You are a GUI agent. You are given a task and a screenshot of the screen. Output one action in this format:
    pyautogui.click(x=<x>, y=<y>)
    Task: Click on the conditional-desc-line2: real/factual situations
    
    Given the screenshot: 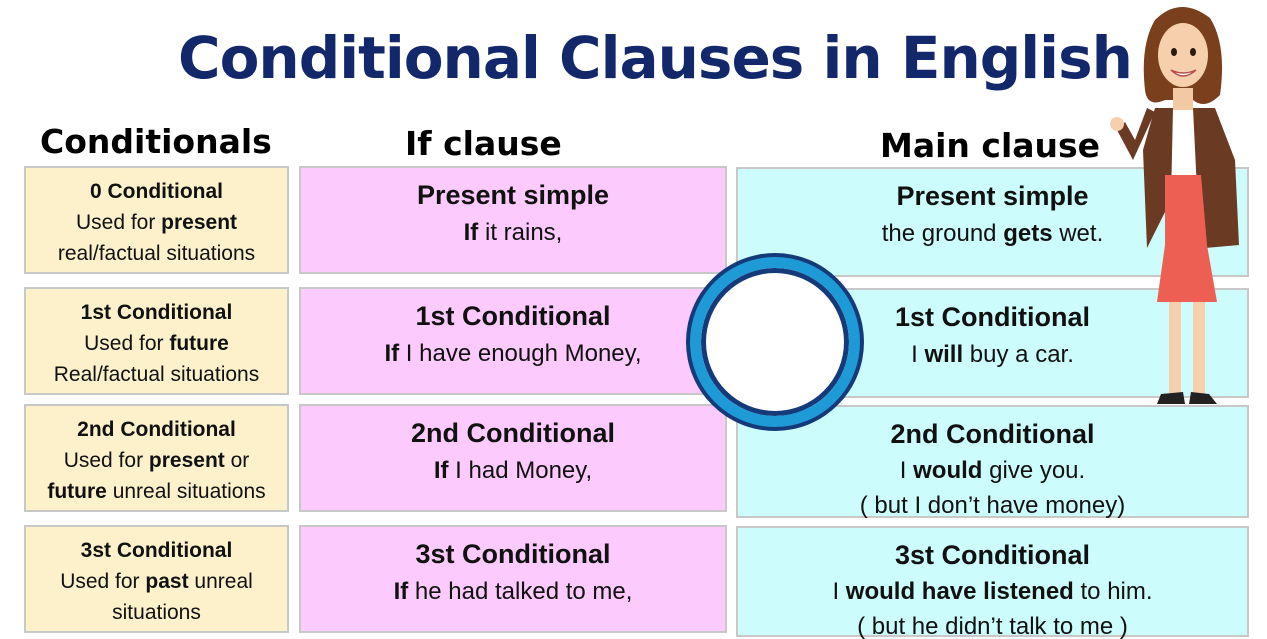 What is the action you would take?
    pyautogui.click(x=156, y=253)
    